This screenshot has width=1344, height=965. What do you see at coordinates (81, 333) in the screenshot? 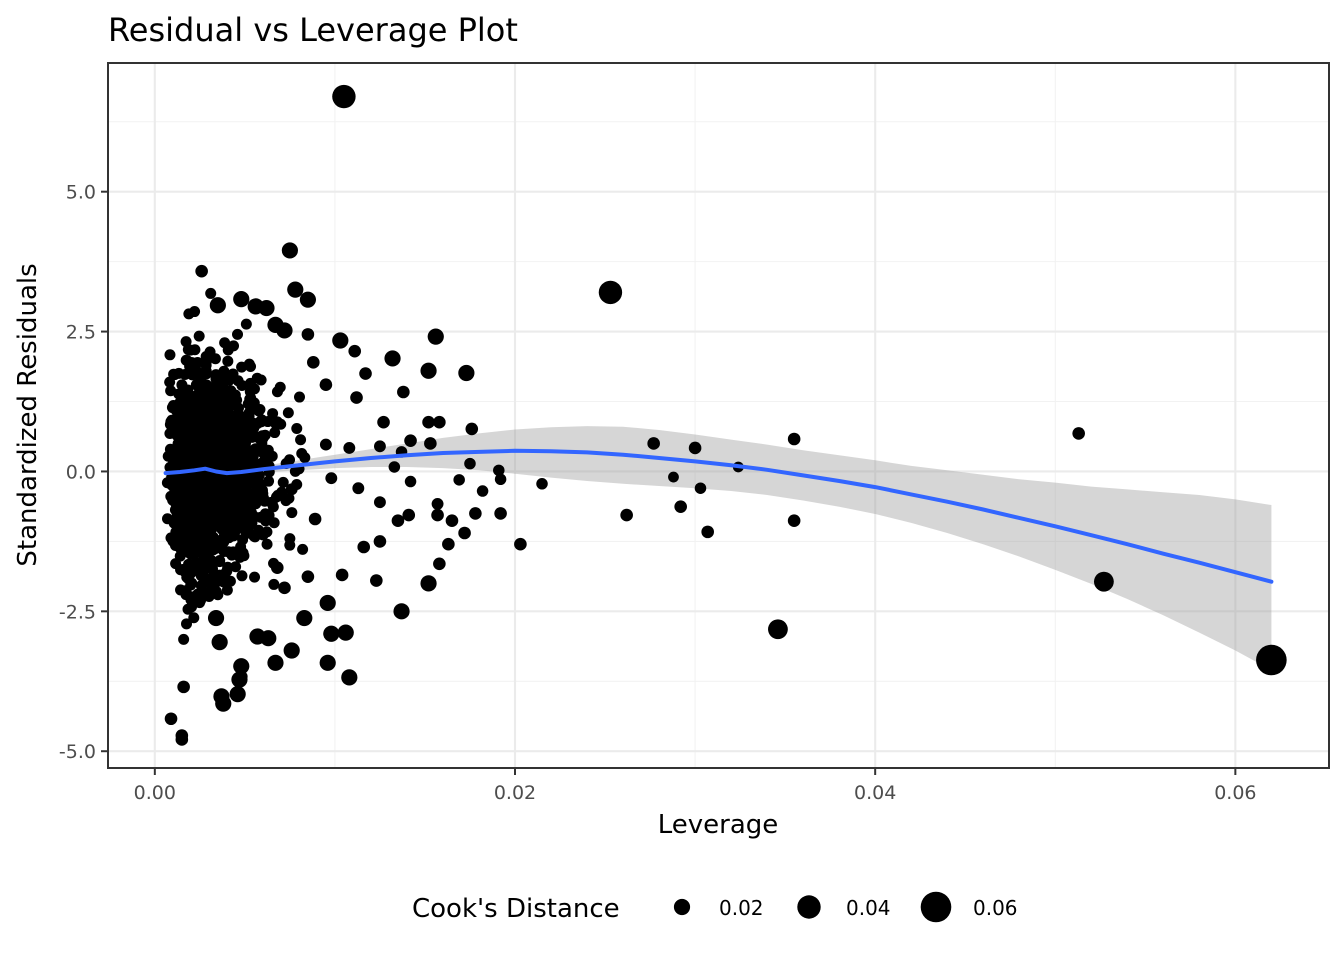
I see `y-tick-label: 2.5` at bounding box center [81, 333].